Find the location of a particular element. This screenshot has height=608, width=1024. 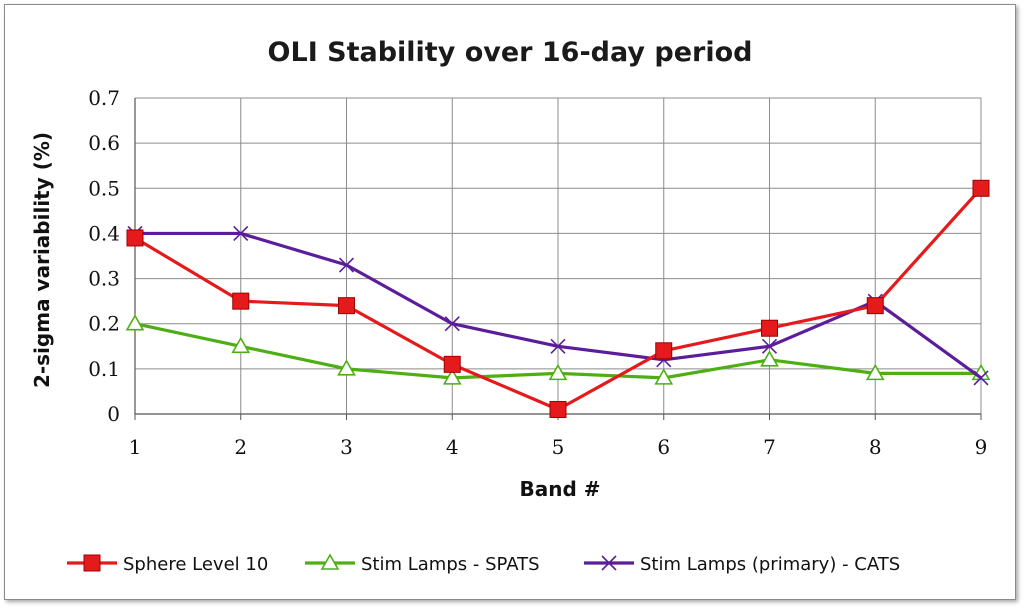

series-stim-lamps-spats is located at coordinates (558, 349).